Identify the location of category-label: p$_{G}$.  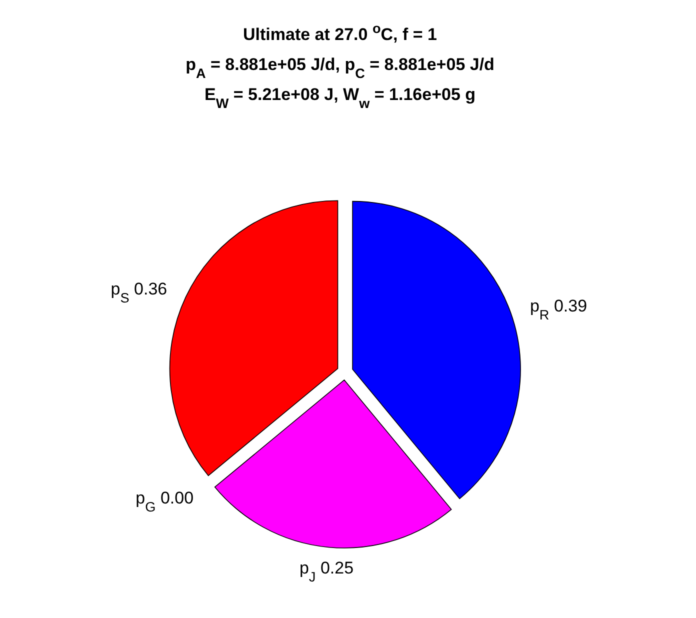
(146, 501).